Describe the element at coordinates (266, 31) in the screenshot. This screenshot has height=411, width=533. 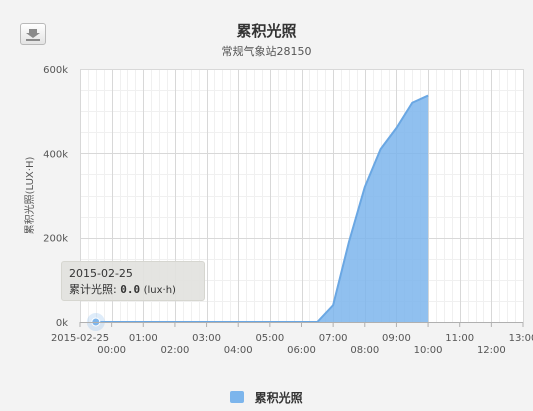
I see `chart-title: 累积光照` at that location.